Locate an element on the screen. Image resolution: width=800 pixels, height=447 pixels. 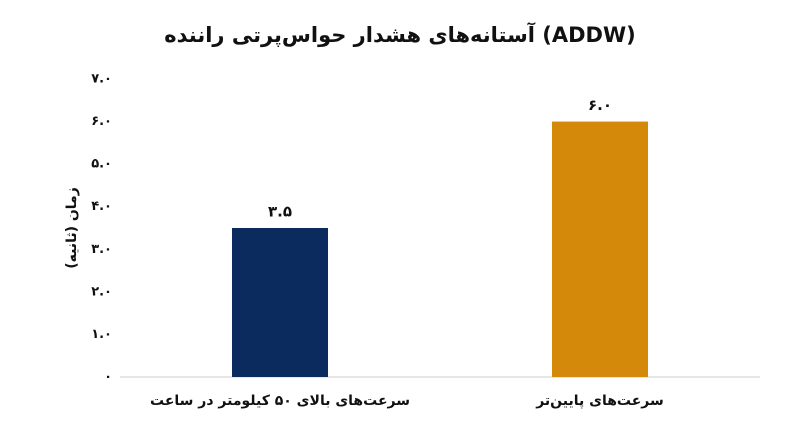
chart-title: آستانه‌های هشدار حواس‌پرتی راننده (ADDW) is located at coordinates (400, 34).